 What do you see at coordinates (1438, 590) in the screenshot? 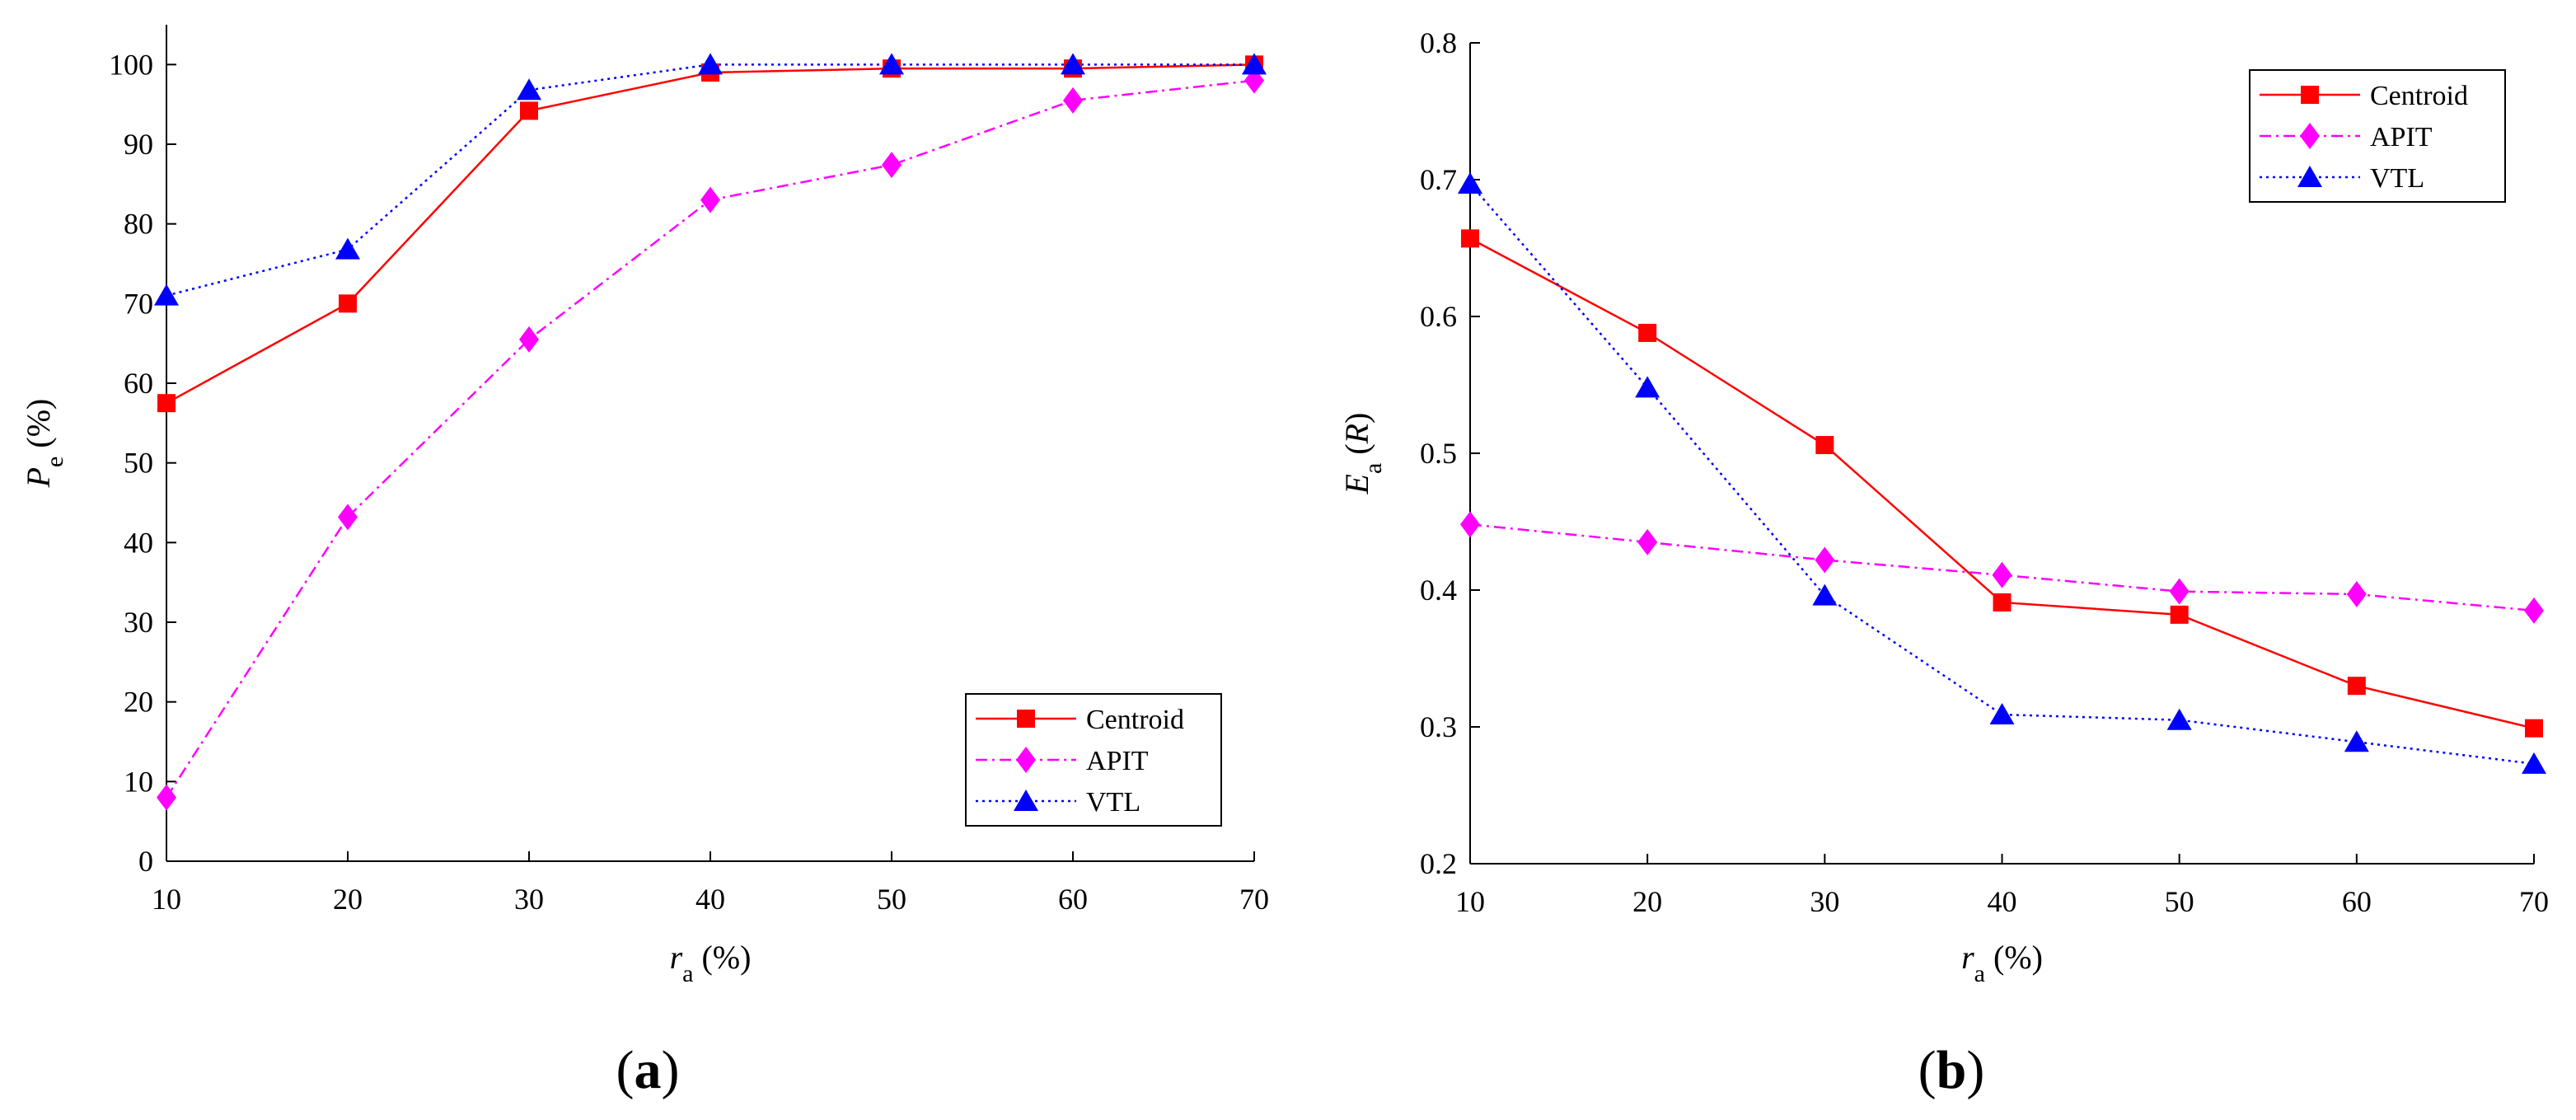
I see `y-tick-label: 0.4` at bounding box center [1438, 590].